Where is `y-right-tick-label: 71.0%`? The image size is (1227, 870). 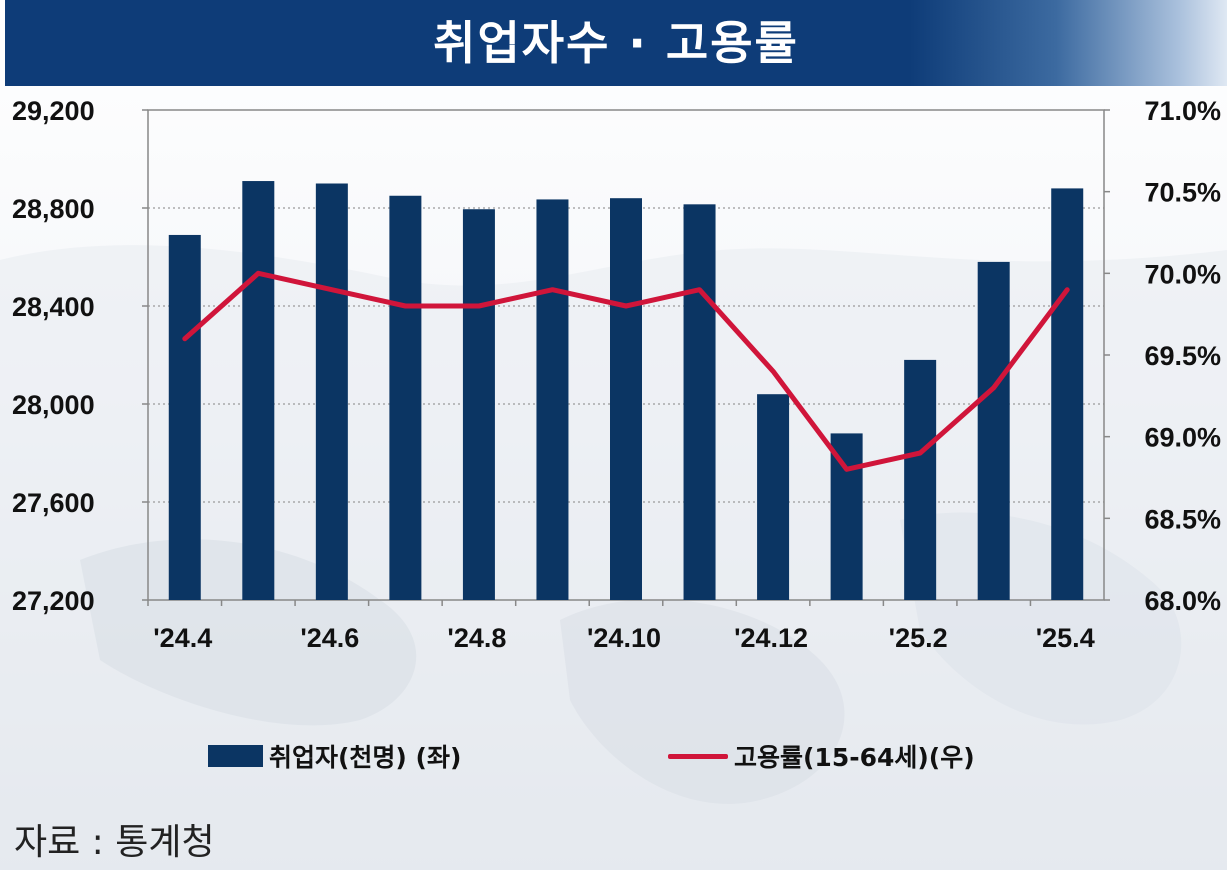 y-right-tick-label: 71.0% is located at coordinates (1182, 111).